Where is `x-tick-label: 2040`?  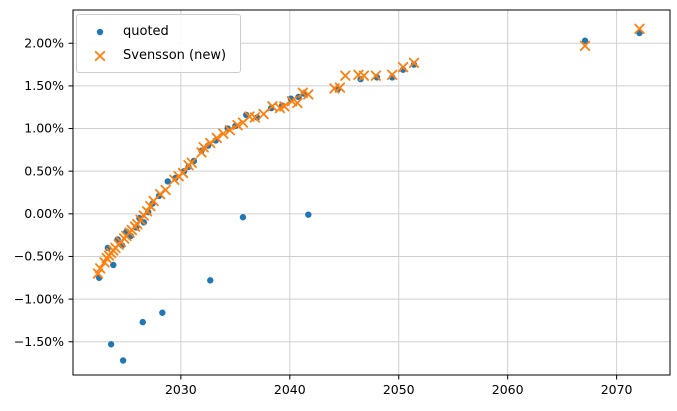 x-tick-label: 2040 is located at coordinates (290, 389).